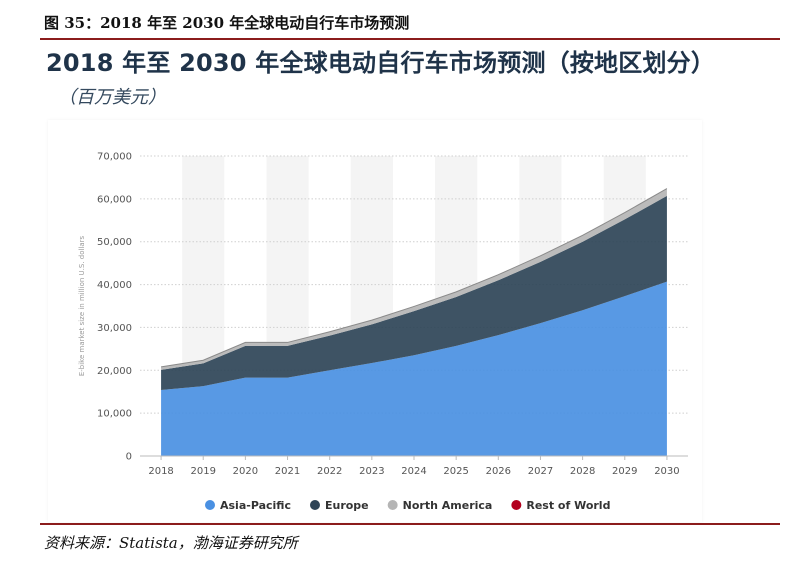 This screenshot has height=564, width=810. I want to click on figure-caption: 图 35：2018 年至 2030 年全球电动自行车市场预测, so click(227, 23).